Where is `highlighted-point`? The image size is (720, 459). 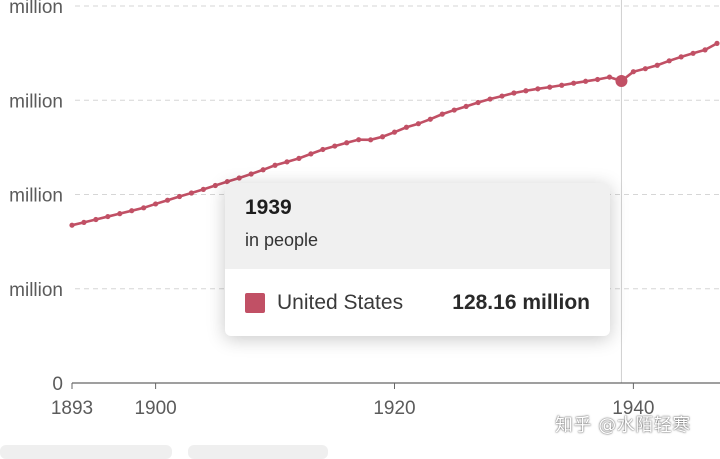
highlighted-point is located at coordinates (621, 81).